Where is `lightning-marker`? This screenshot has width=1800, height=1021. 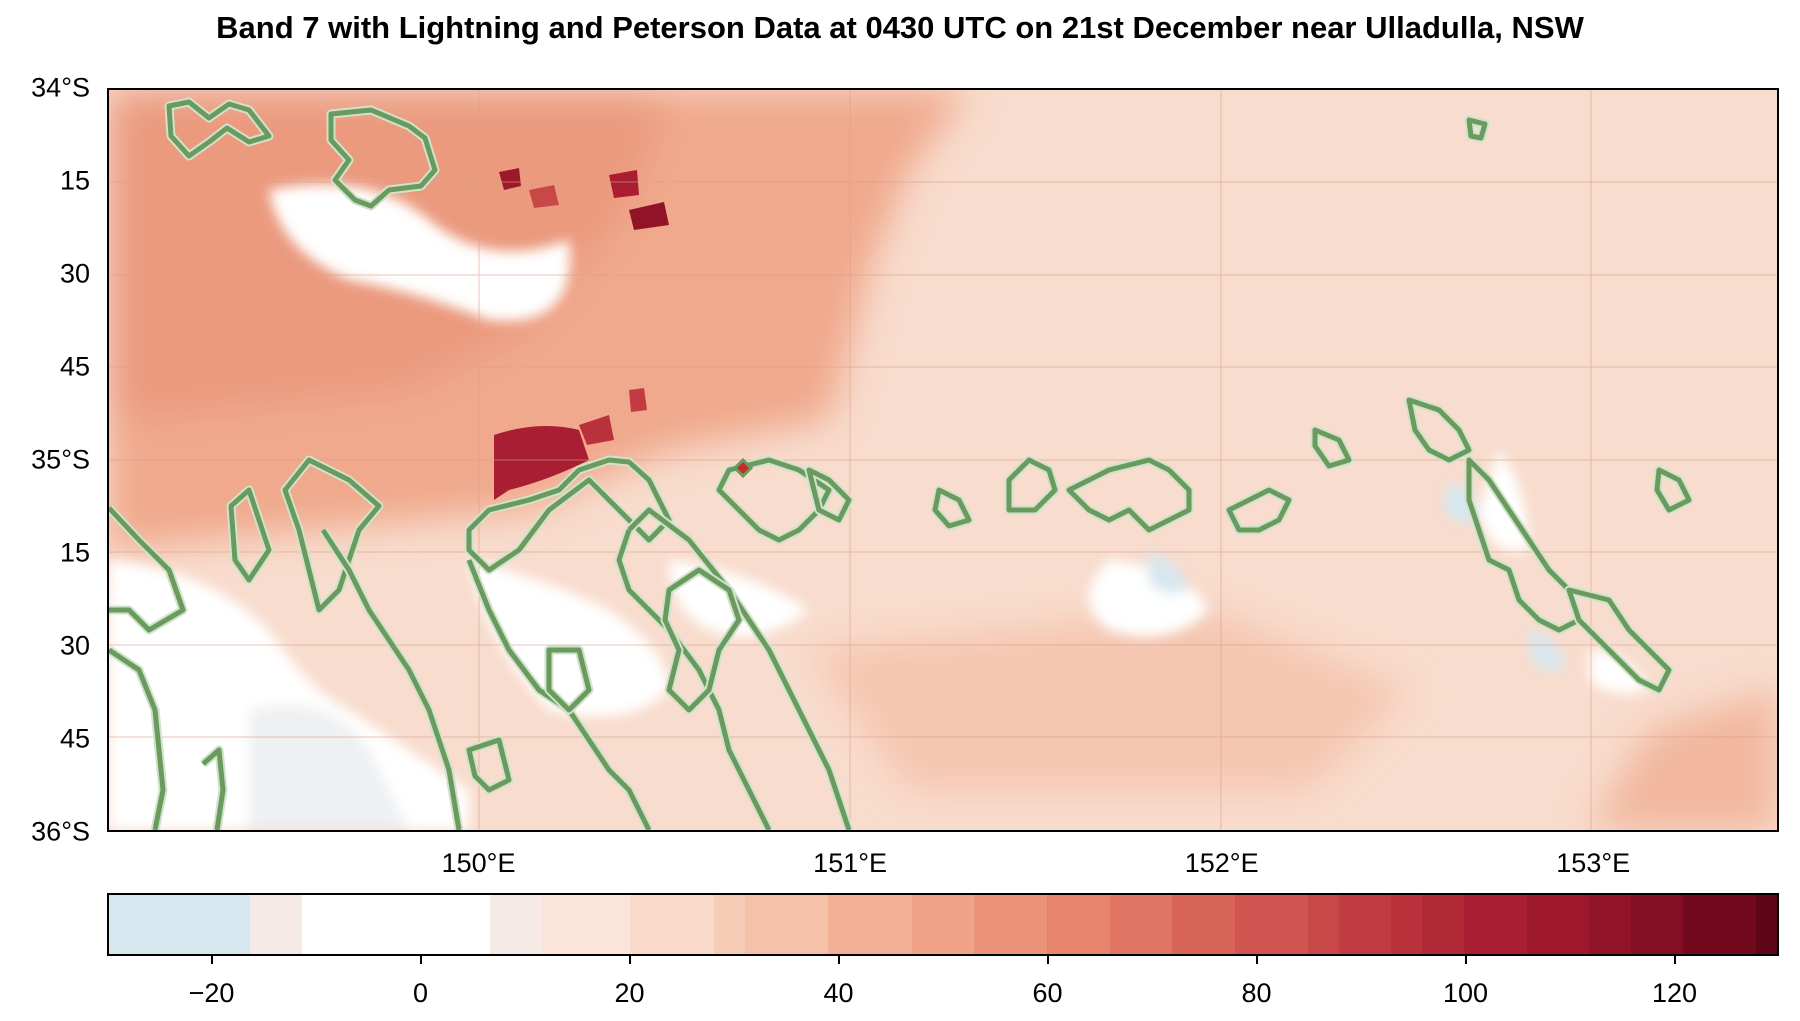
lightning-marker is located at coordinates (743, 468).